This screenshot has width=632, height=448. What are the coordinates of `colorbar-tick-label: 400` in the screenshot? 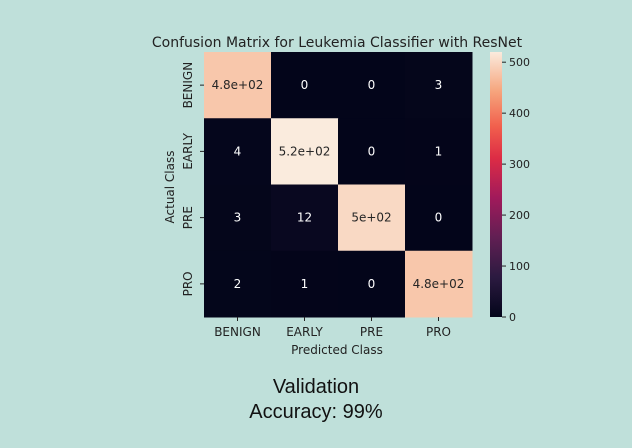 It's located at (519, 113).